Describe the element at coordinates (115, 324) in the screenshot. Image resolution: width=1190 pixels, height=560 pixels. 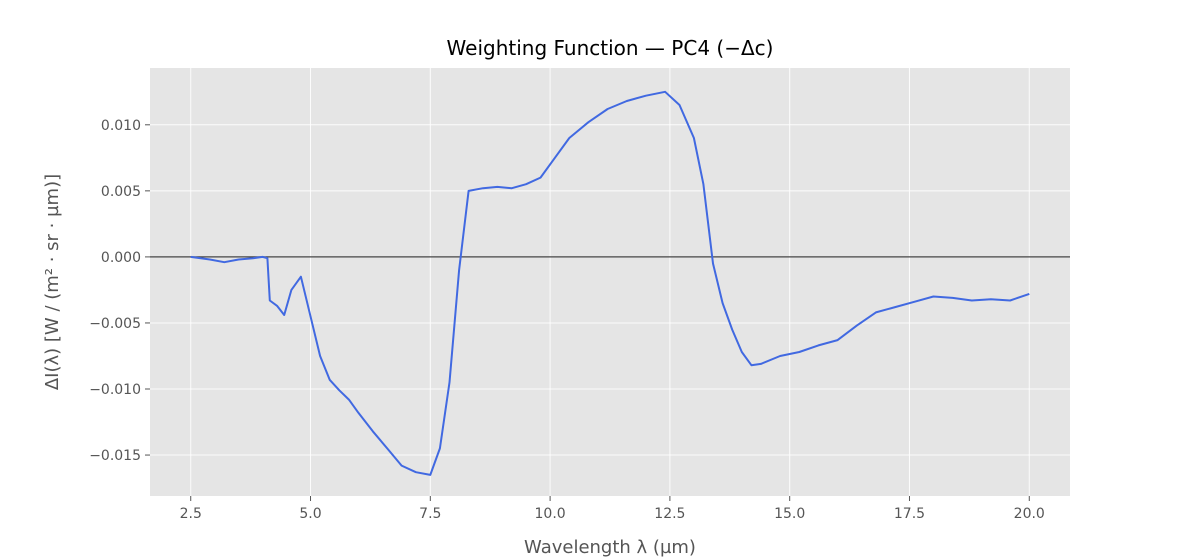
I see `y-tick-label: −0.005` at that location.